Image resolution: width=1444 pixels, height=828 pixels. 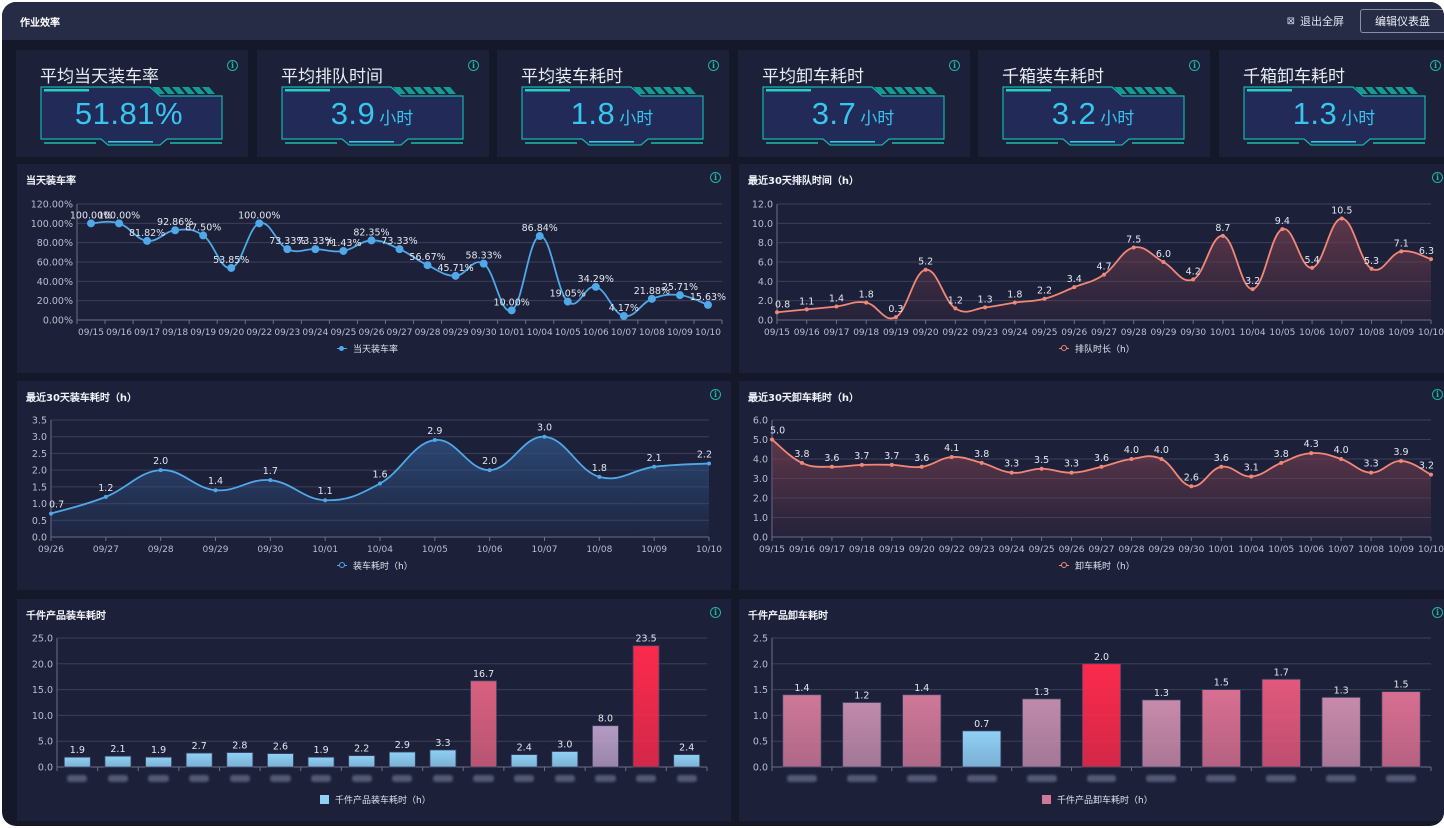 What do you see at coordinates (367, 348) in the screenshot?
I see `chart-legend: 当天装车率` at bounding box center [367, 348].